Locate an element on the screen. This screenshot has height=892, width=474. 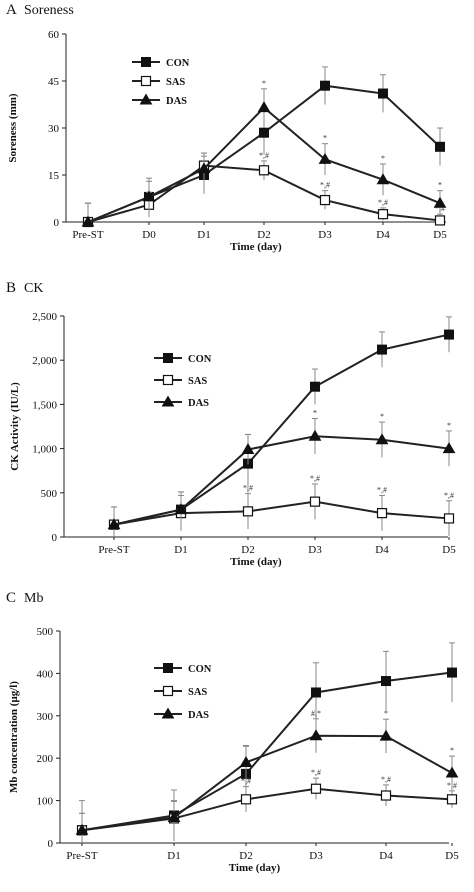
y-tick-label: 1,000 is located at coordinates (44, 450).